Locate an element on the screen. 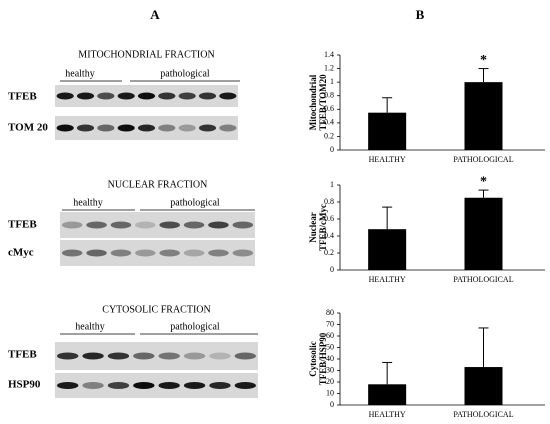 The image size is (550, 424). y-tick-label: 40 is located at coordinates (330, 358).